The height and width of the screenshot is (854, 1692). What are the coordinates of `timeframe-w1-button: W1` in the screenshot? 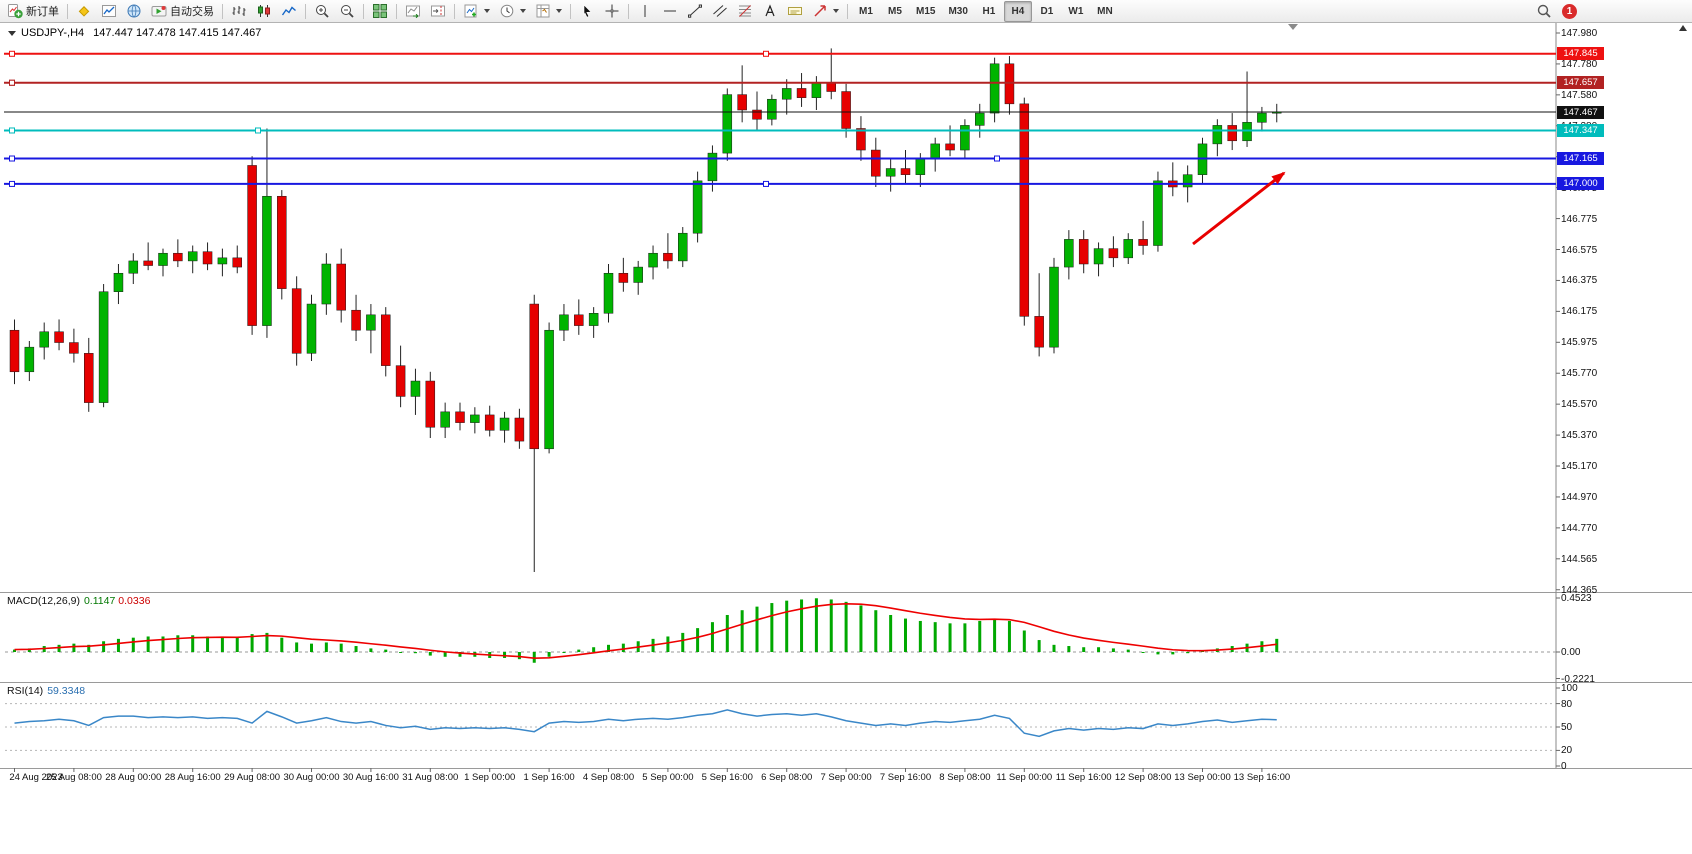 It's located at (1076, 11).